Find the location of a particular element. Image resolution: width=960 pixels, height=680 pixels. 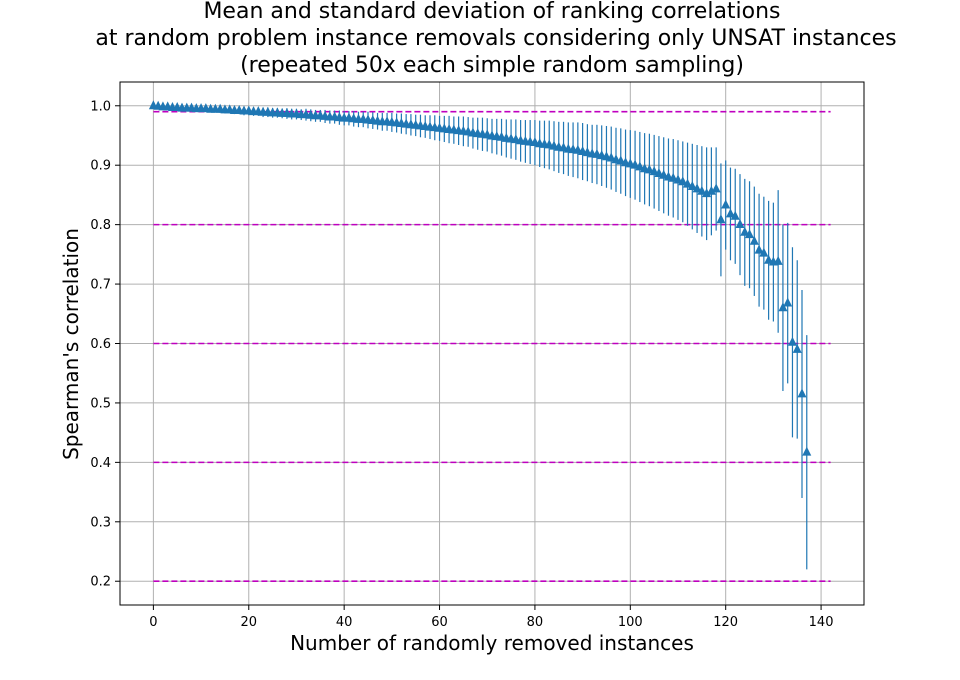

y-tick-label: 0.8 is located at coordinates (100, 225).